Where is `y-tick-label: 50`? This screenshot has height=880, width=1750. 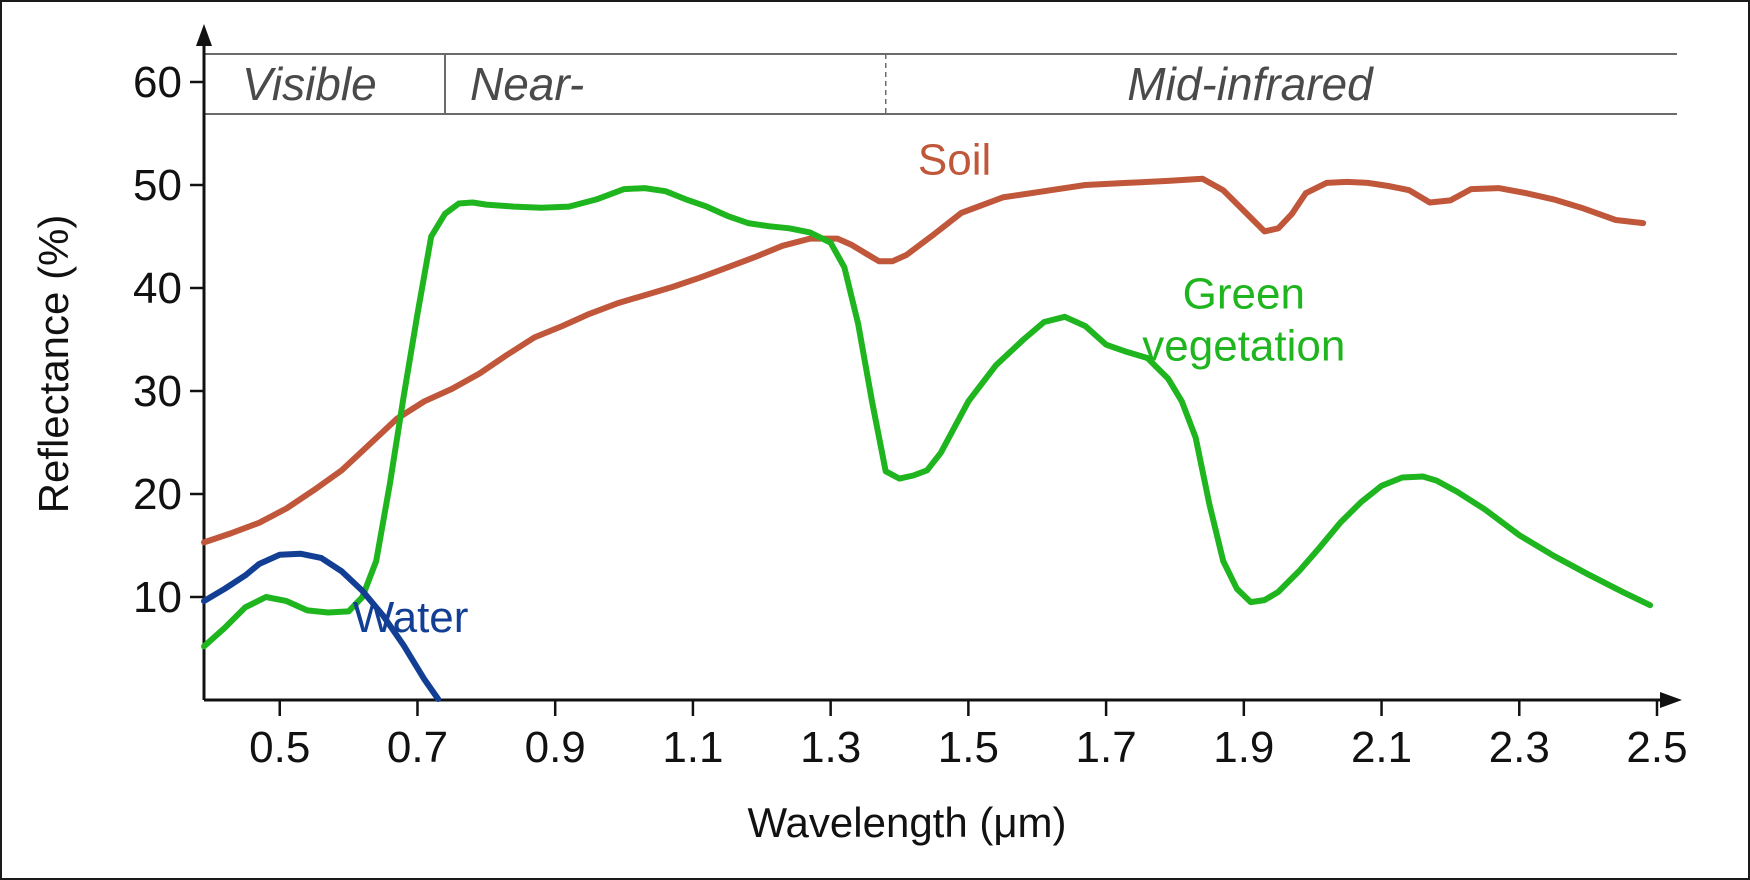
y-tick-label: 50 is located at coordinates (157, 185).